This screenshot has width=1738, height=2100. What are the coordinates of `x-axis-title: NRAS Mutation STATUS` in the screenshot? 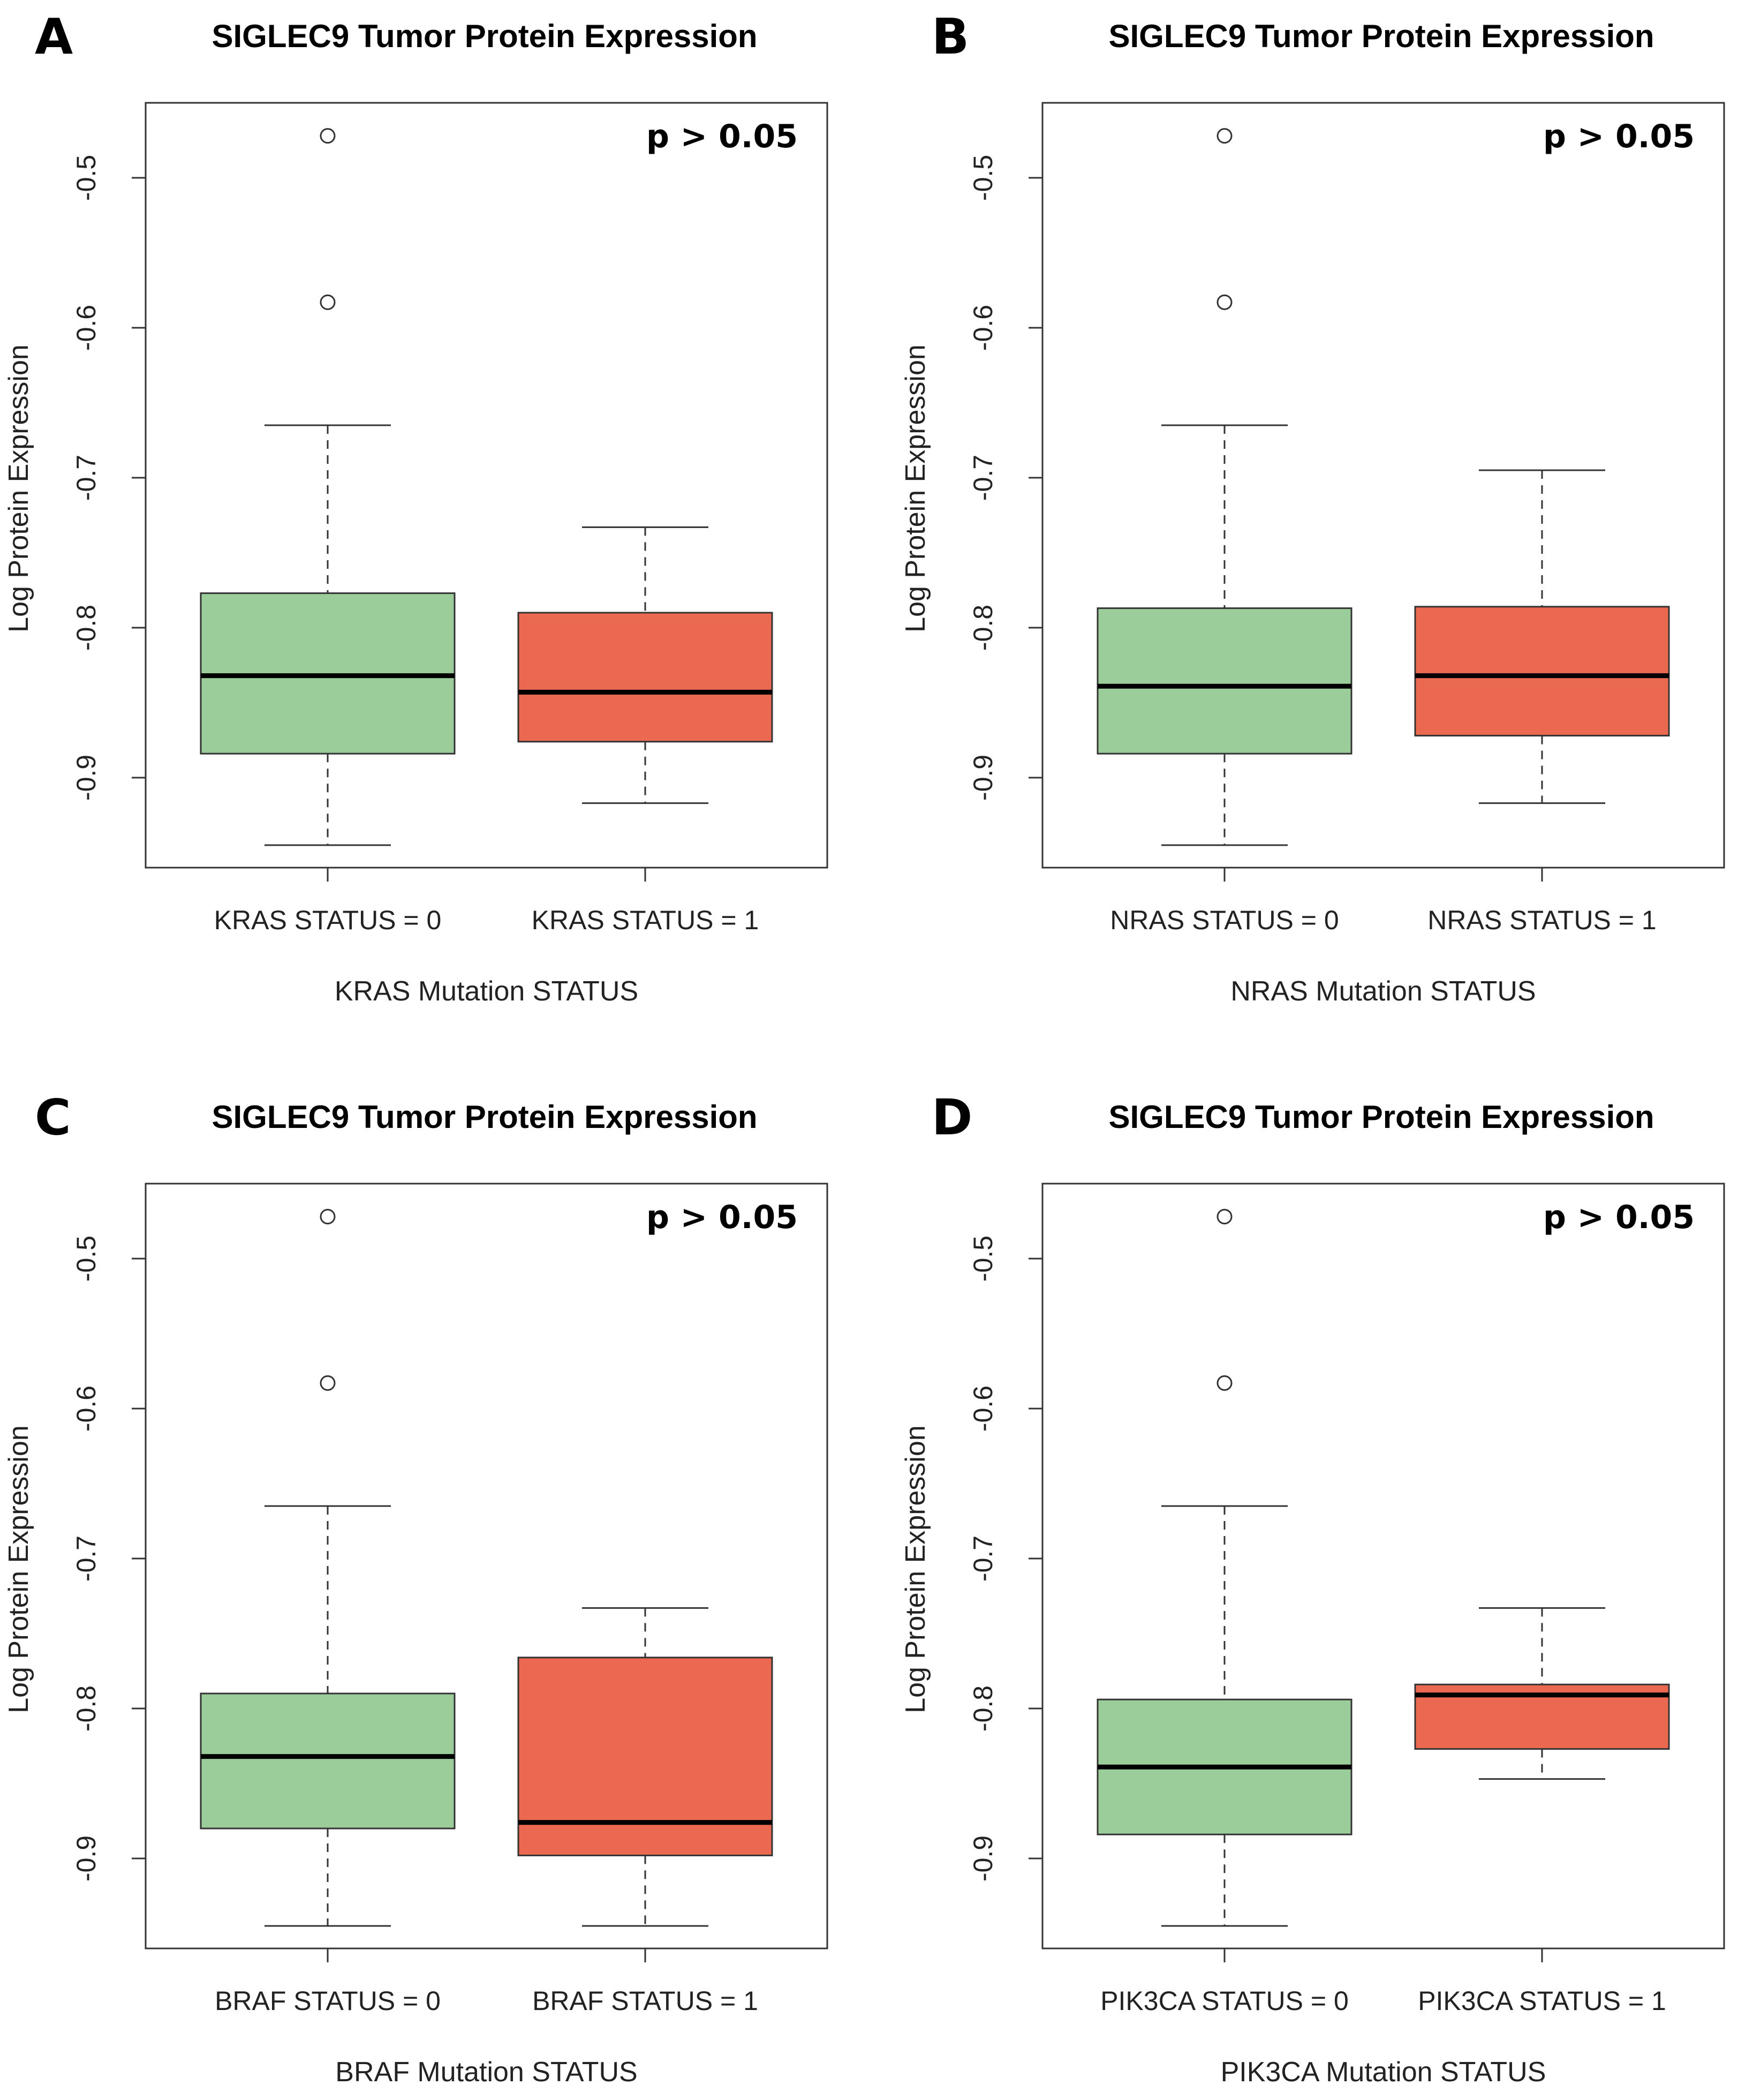 It's located at (1383, 992).